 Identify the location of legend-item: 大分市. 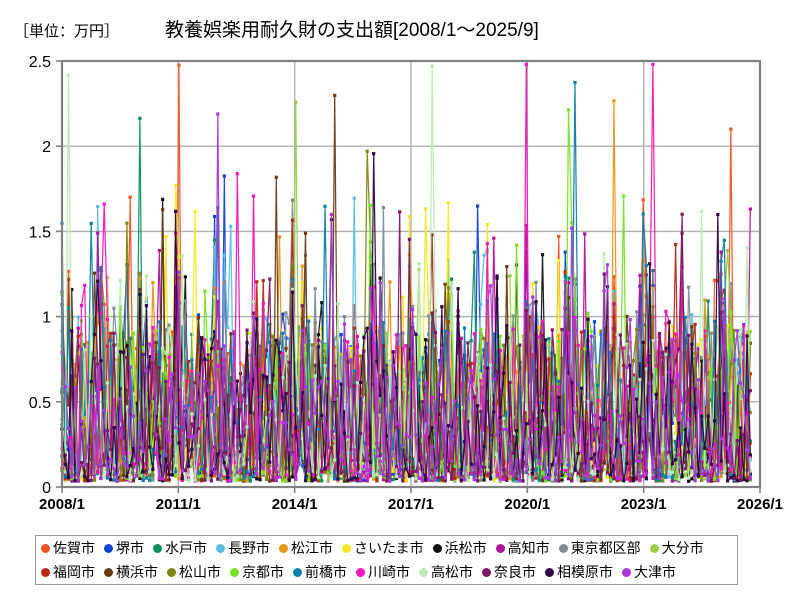
(676, 548).